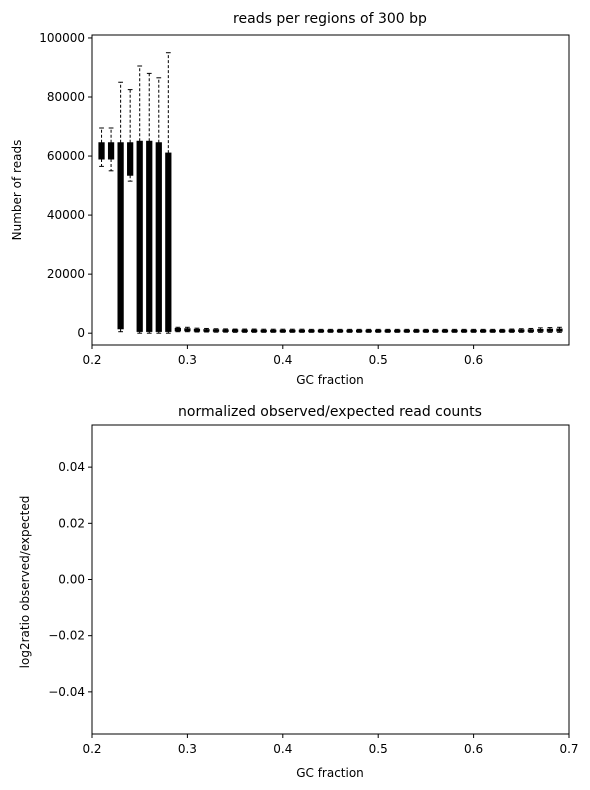 This screenshot has width=590, height=790. I want to click on box-0.49, so click(368, 330).